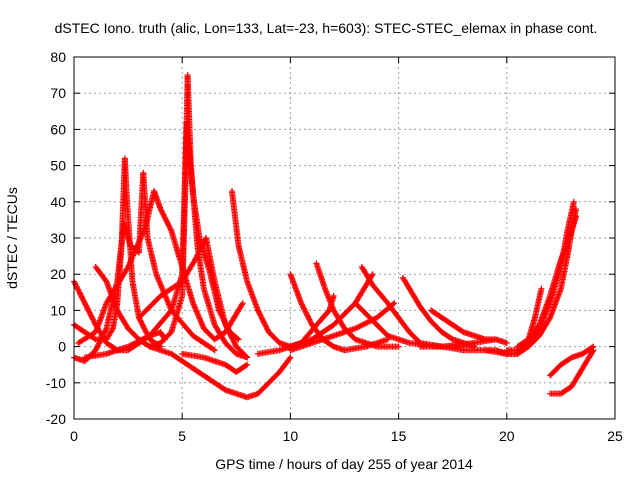  I want to click on y-tick-label: 30, so click(58, 238).